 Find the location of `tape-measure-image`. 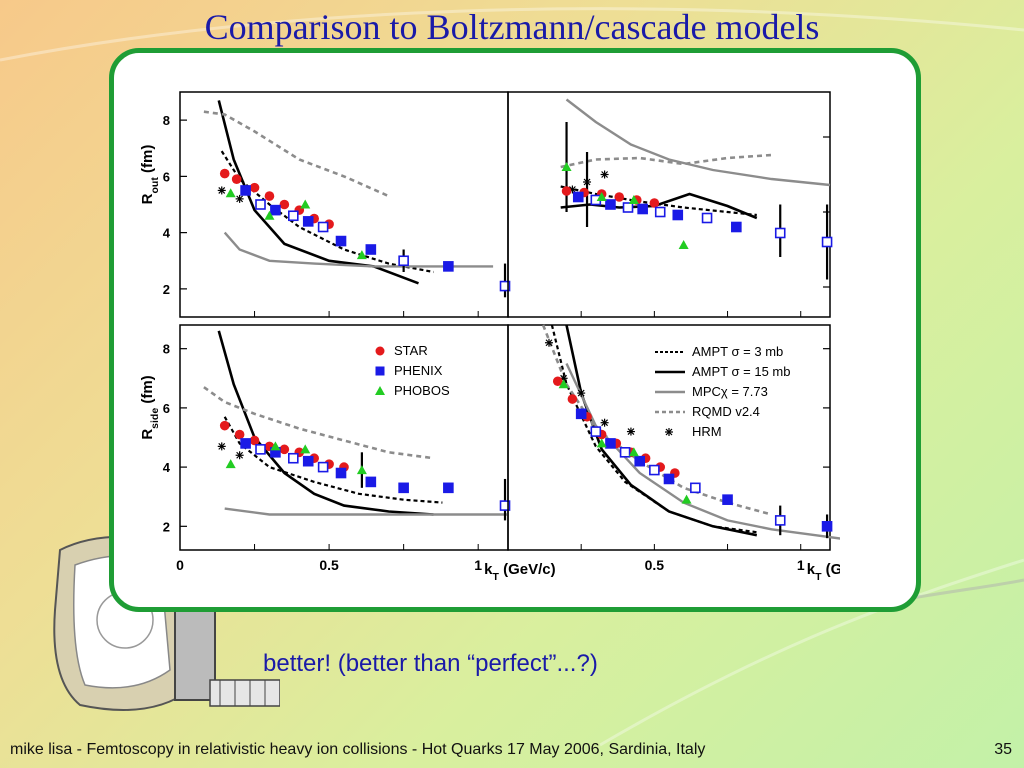

tape-measure-image is located at coordinates (166, 623).